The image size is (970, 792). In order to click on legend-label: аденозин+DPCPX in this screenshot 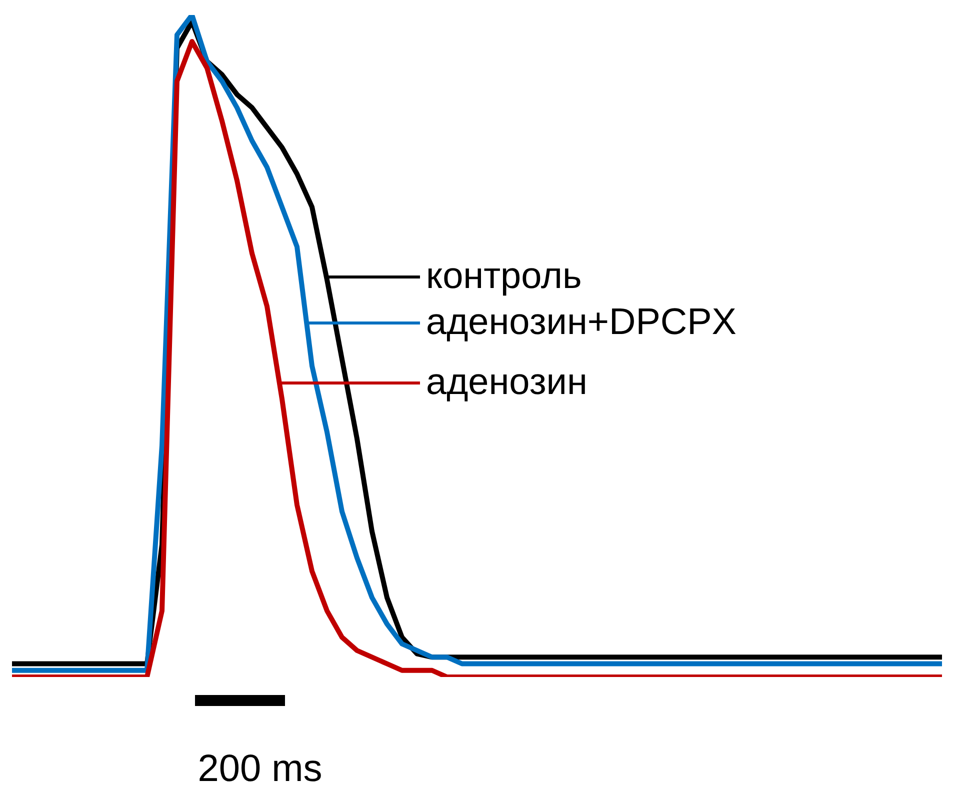, I will do `click(581, 321)`.